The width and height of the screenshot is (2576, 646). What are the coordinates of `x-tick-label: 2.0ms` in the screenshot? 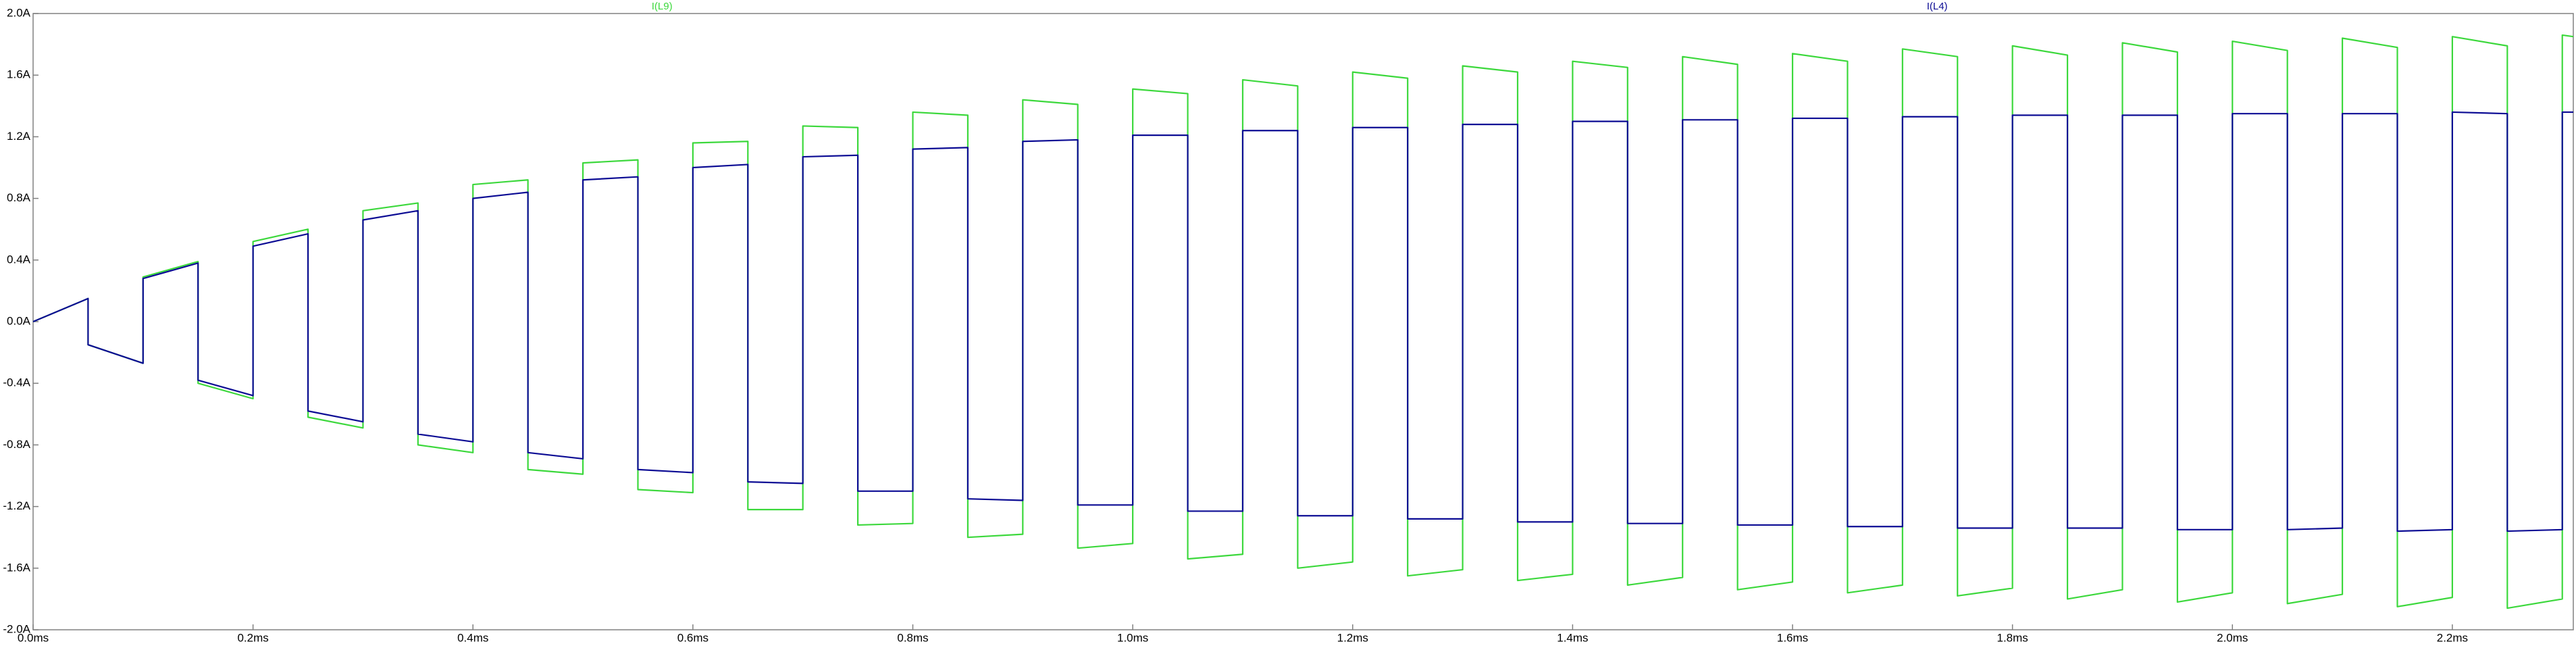 It's located at (2232, 637).